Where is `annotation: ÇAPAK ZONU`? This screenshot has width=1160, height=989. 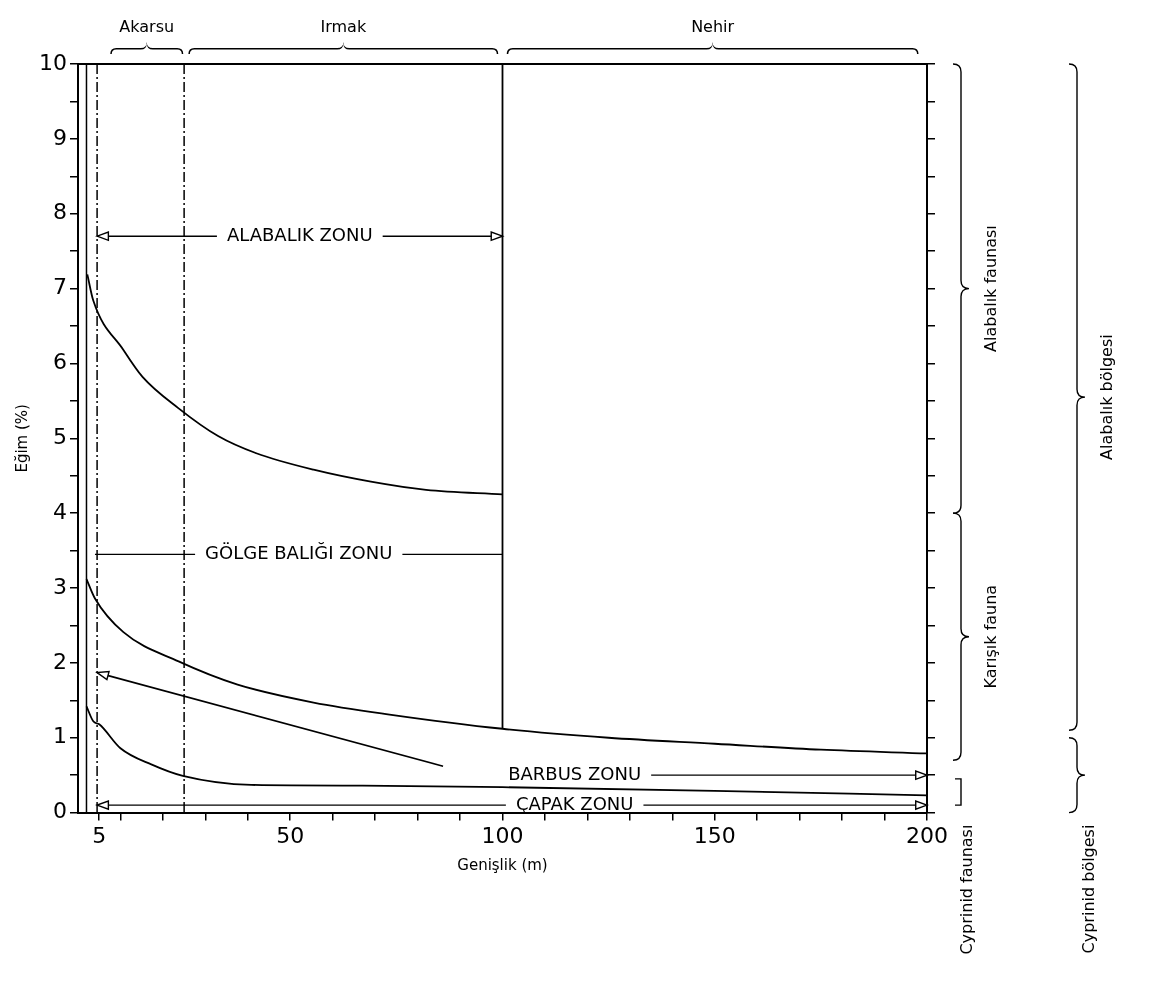 annotation: ÇAPAK ZONU is located at coordinates (574, 804).